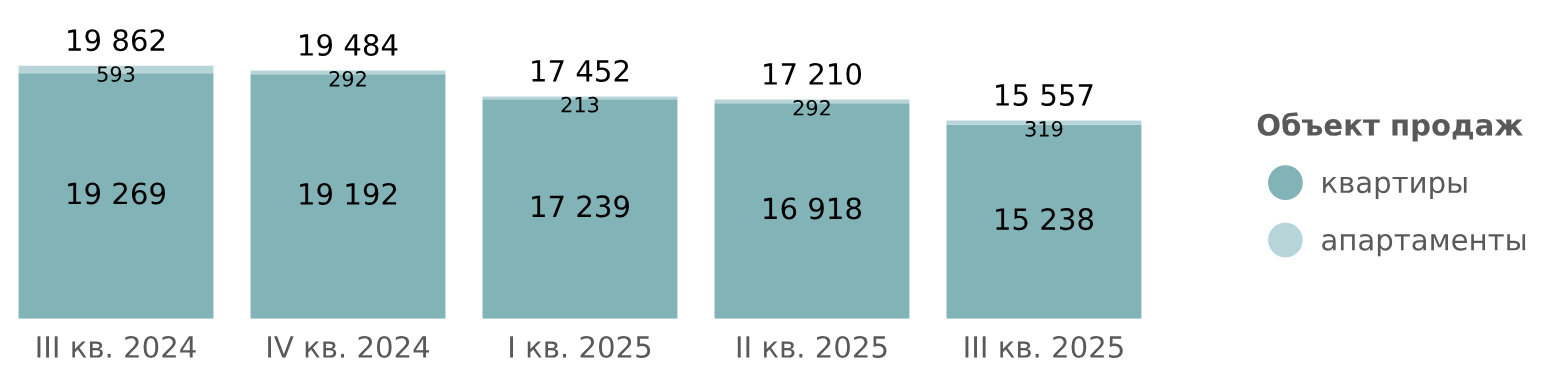  I want to click on x-tick-label: II кв. 2025, so click(812, 346).